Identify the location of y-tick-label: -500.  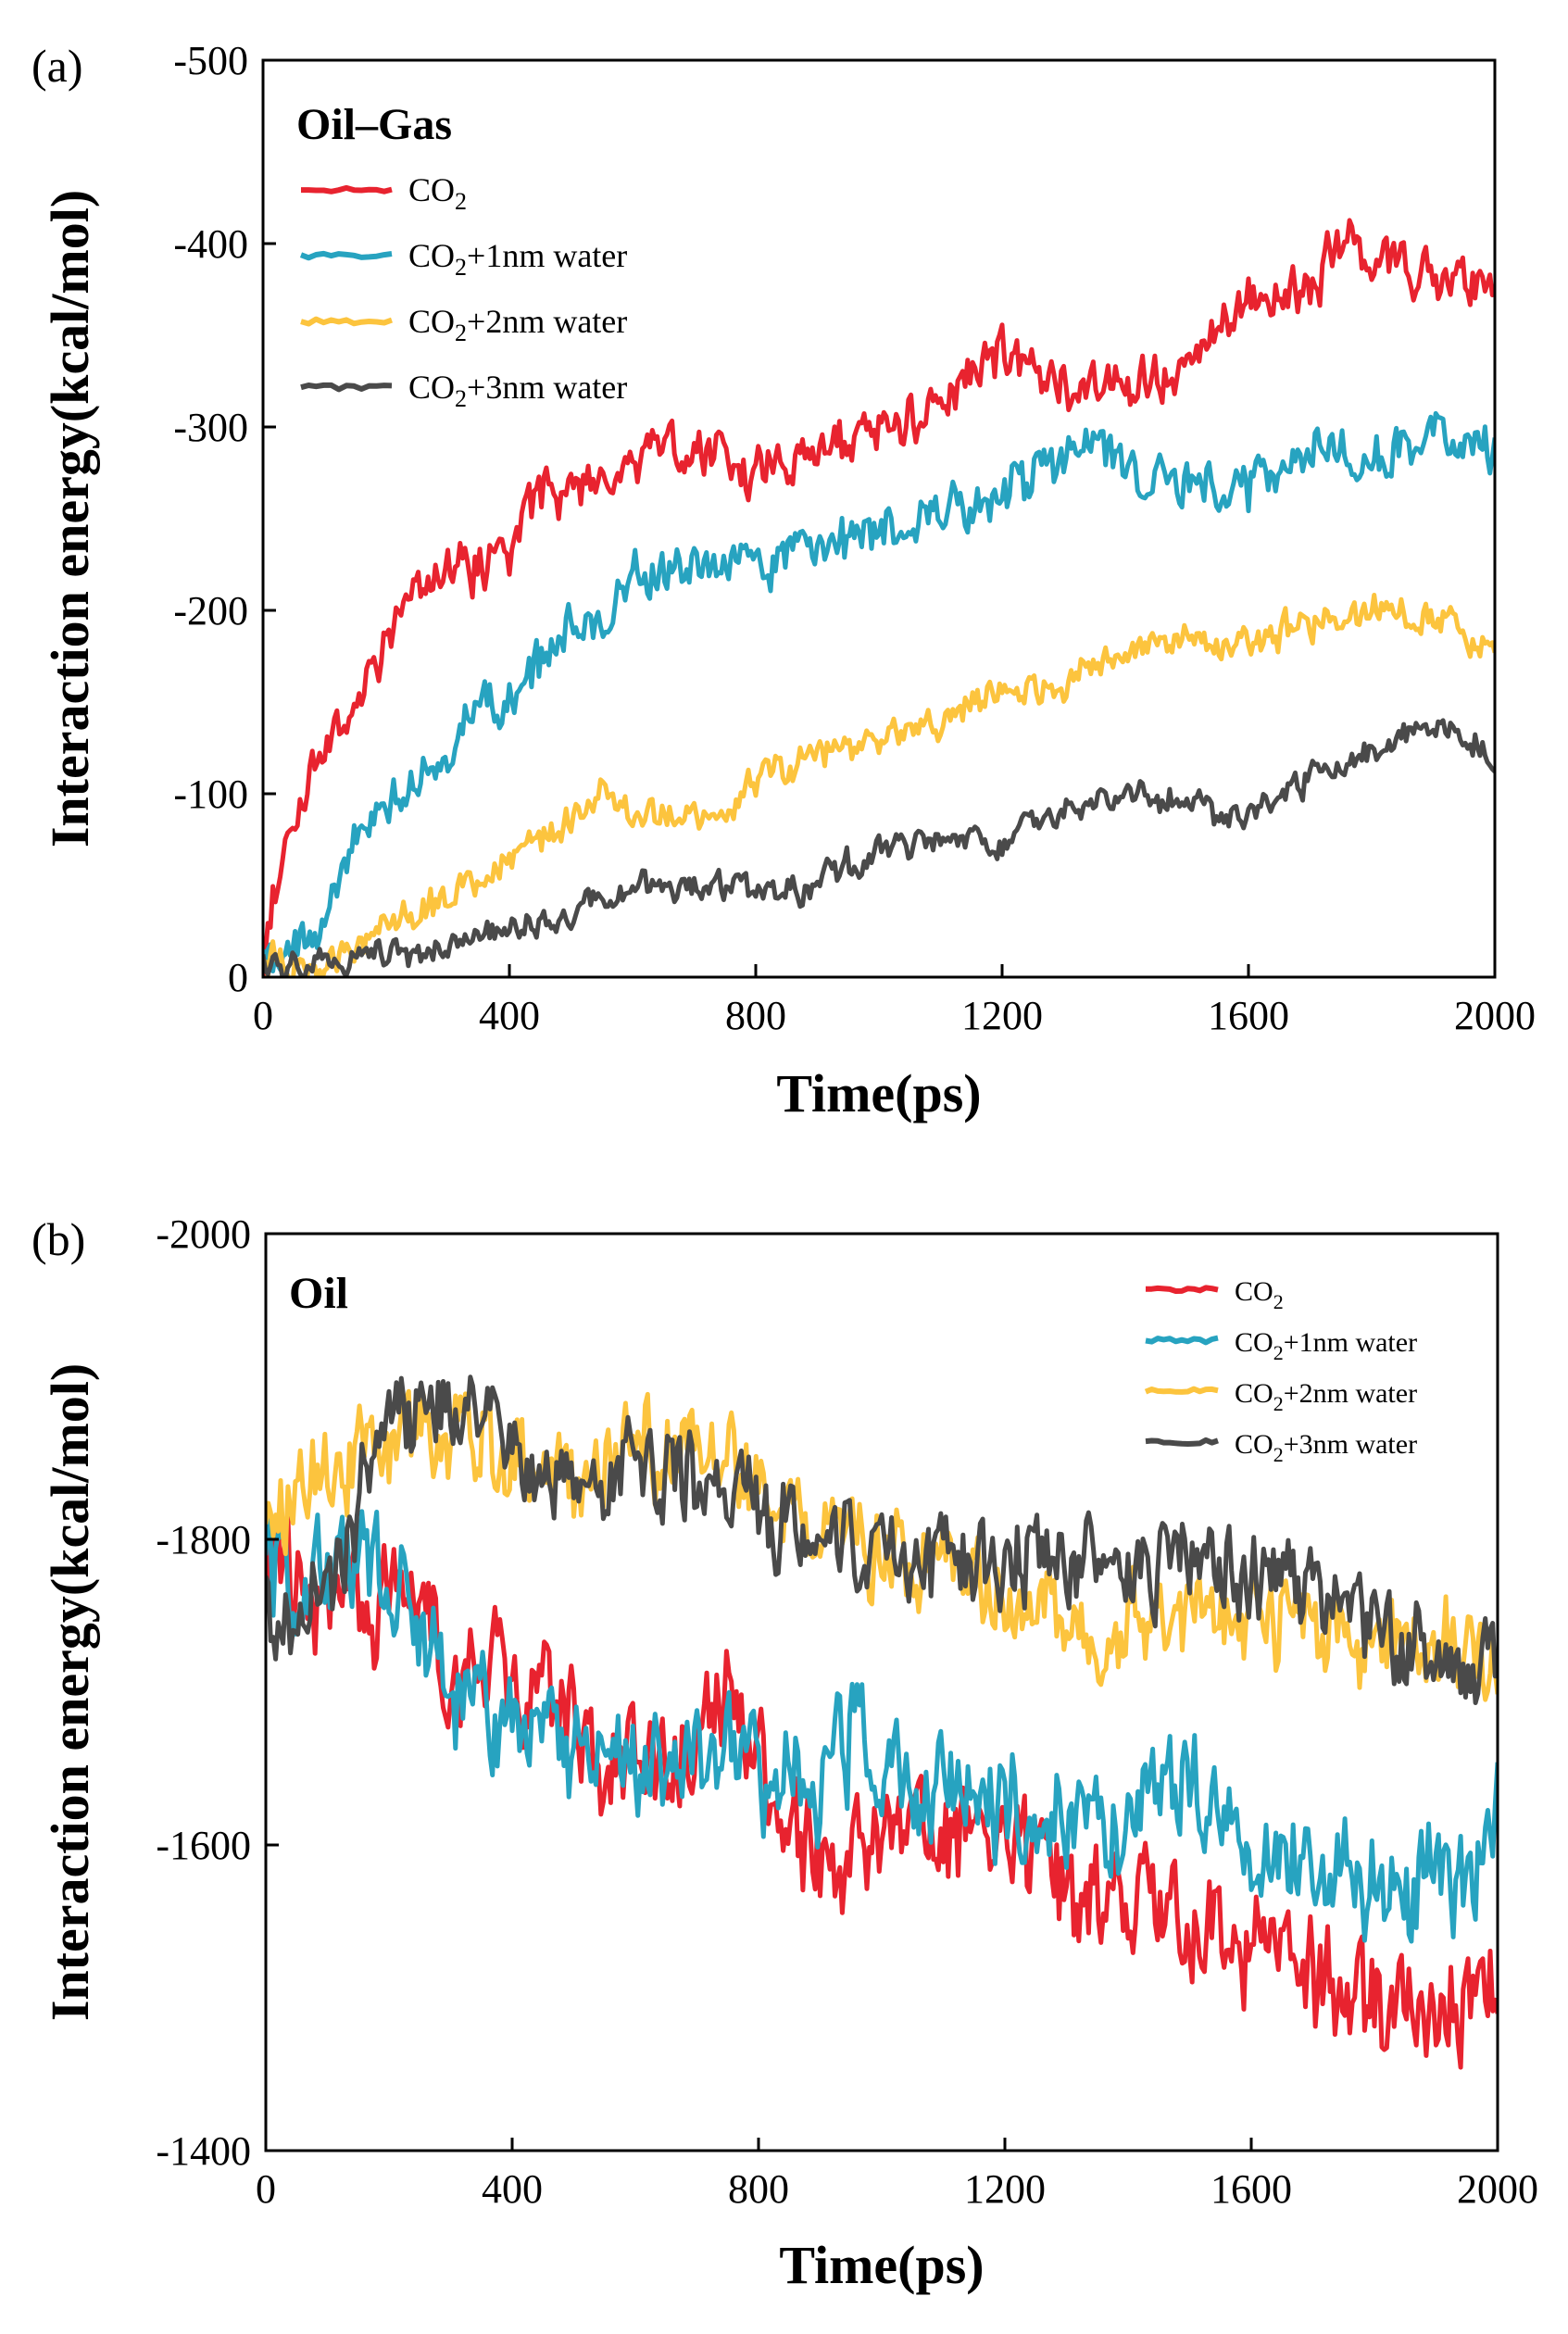
(211, 60).